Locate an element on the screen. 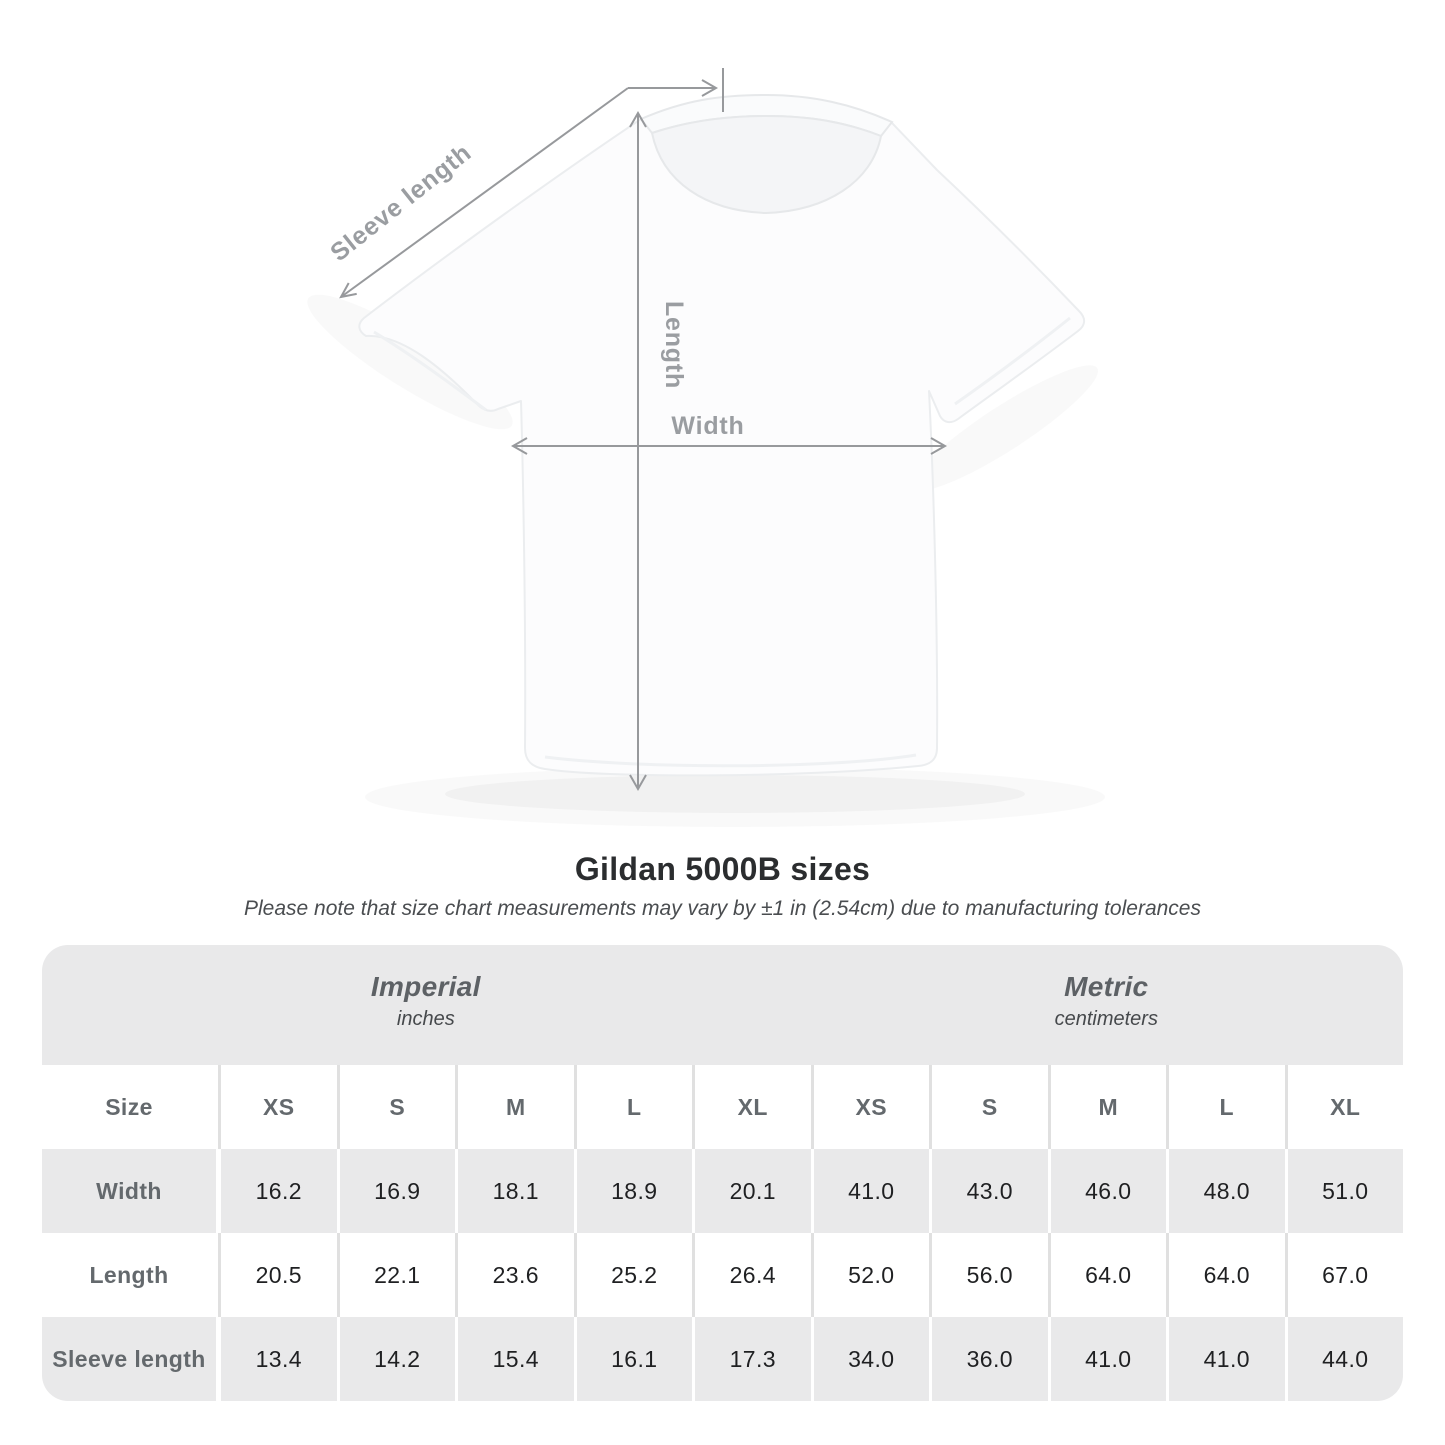 The height and width of the screenshot is (1445, 1445). size-header-cell: Size is located at coordinates (129, 1106).